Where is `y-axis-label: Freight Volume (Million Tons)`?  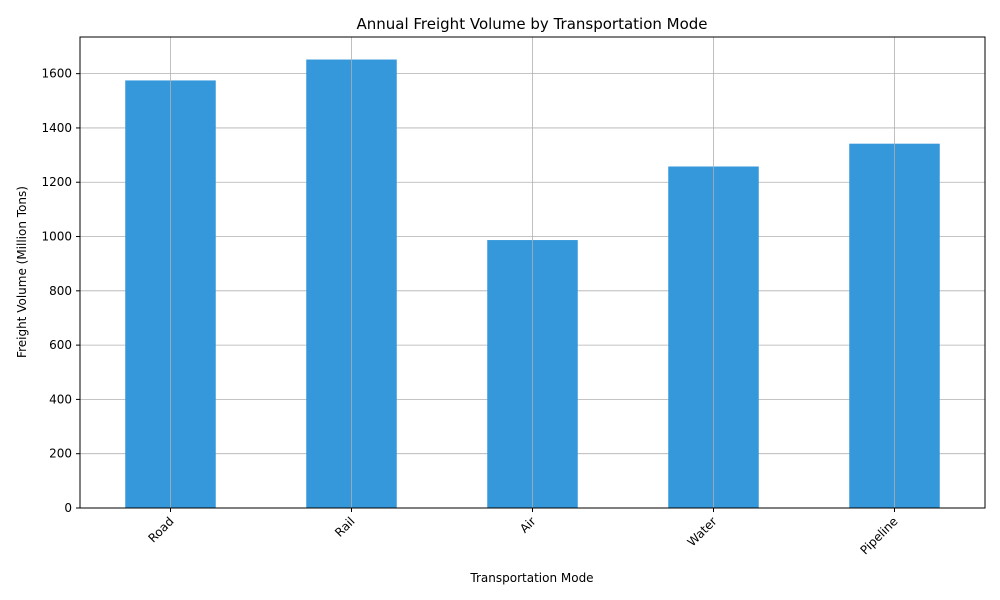 y-axis-label: Freight Volume (Million Tons) is located at coordinates (22, 272).